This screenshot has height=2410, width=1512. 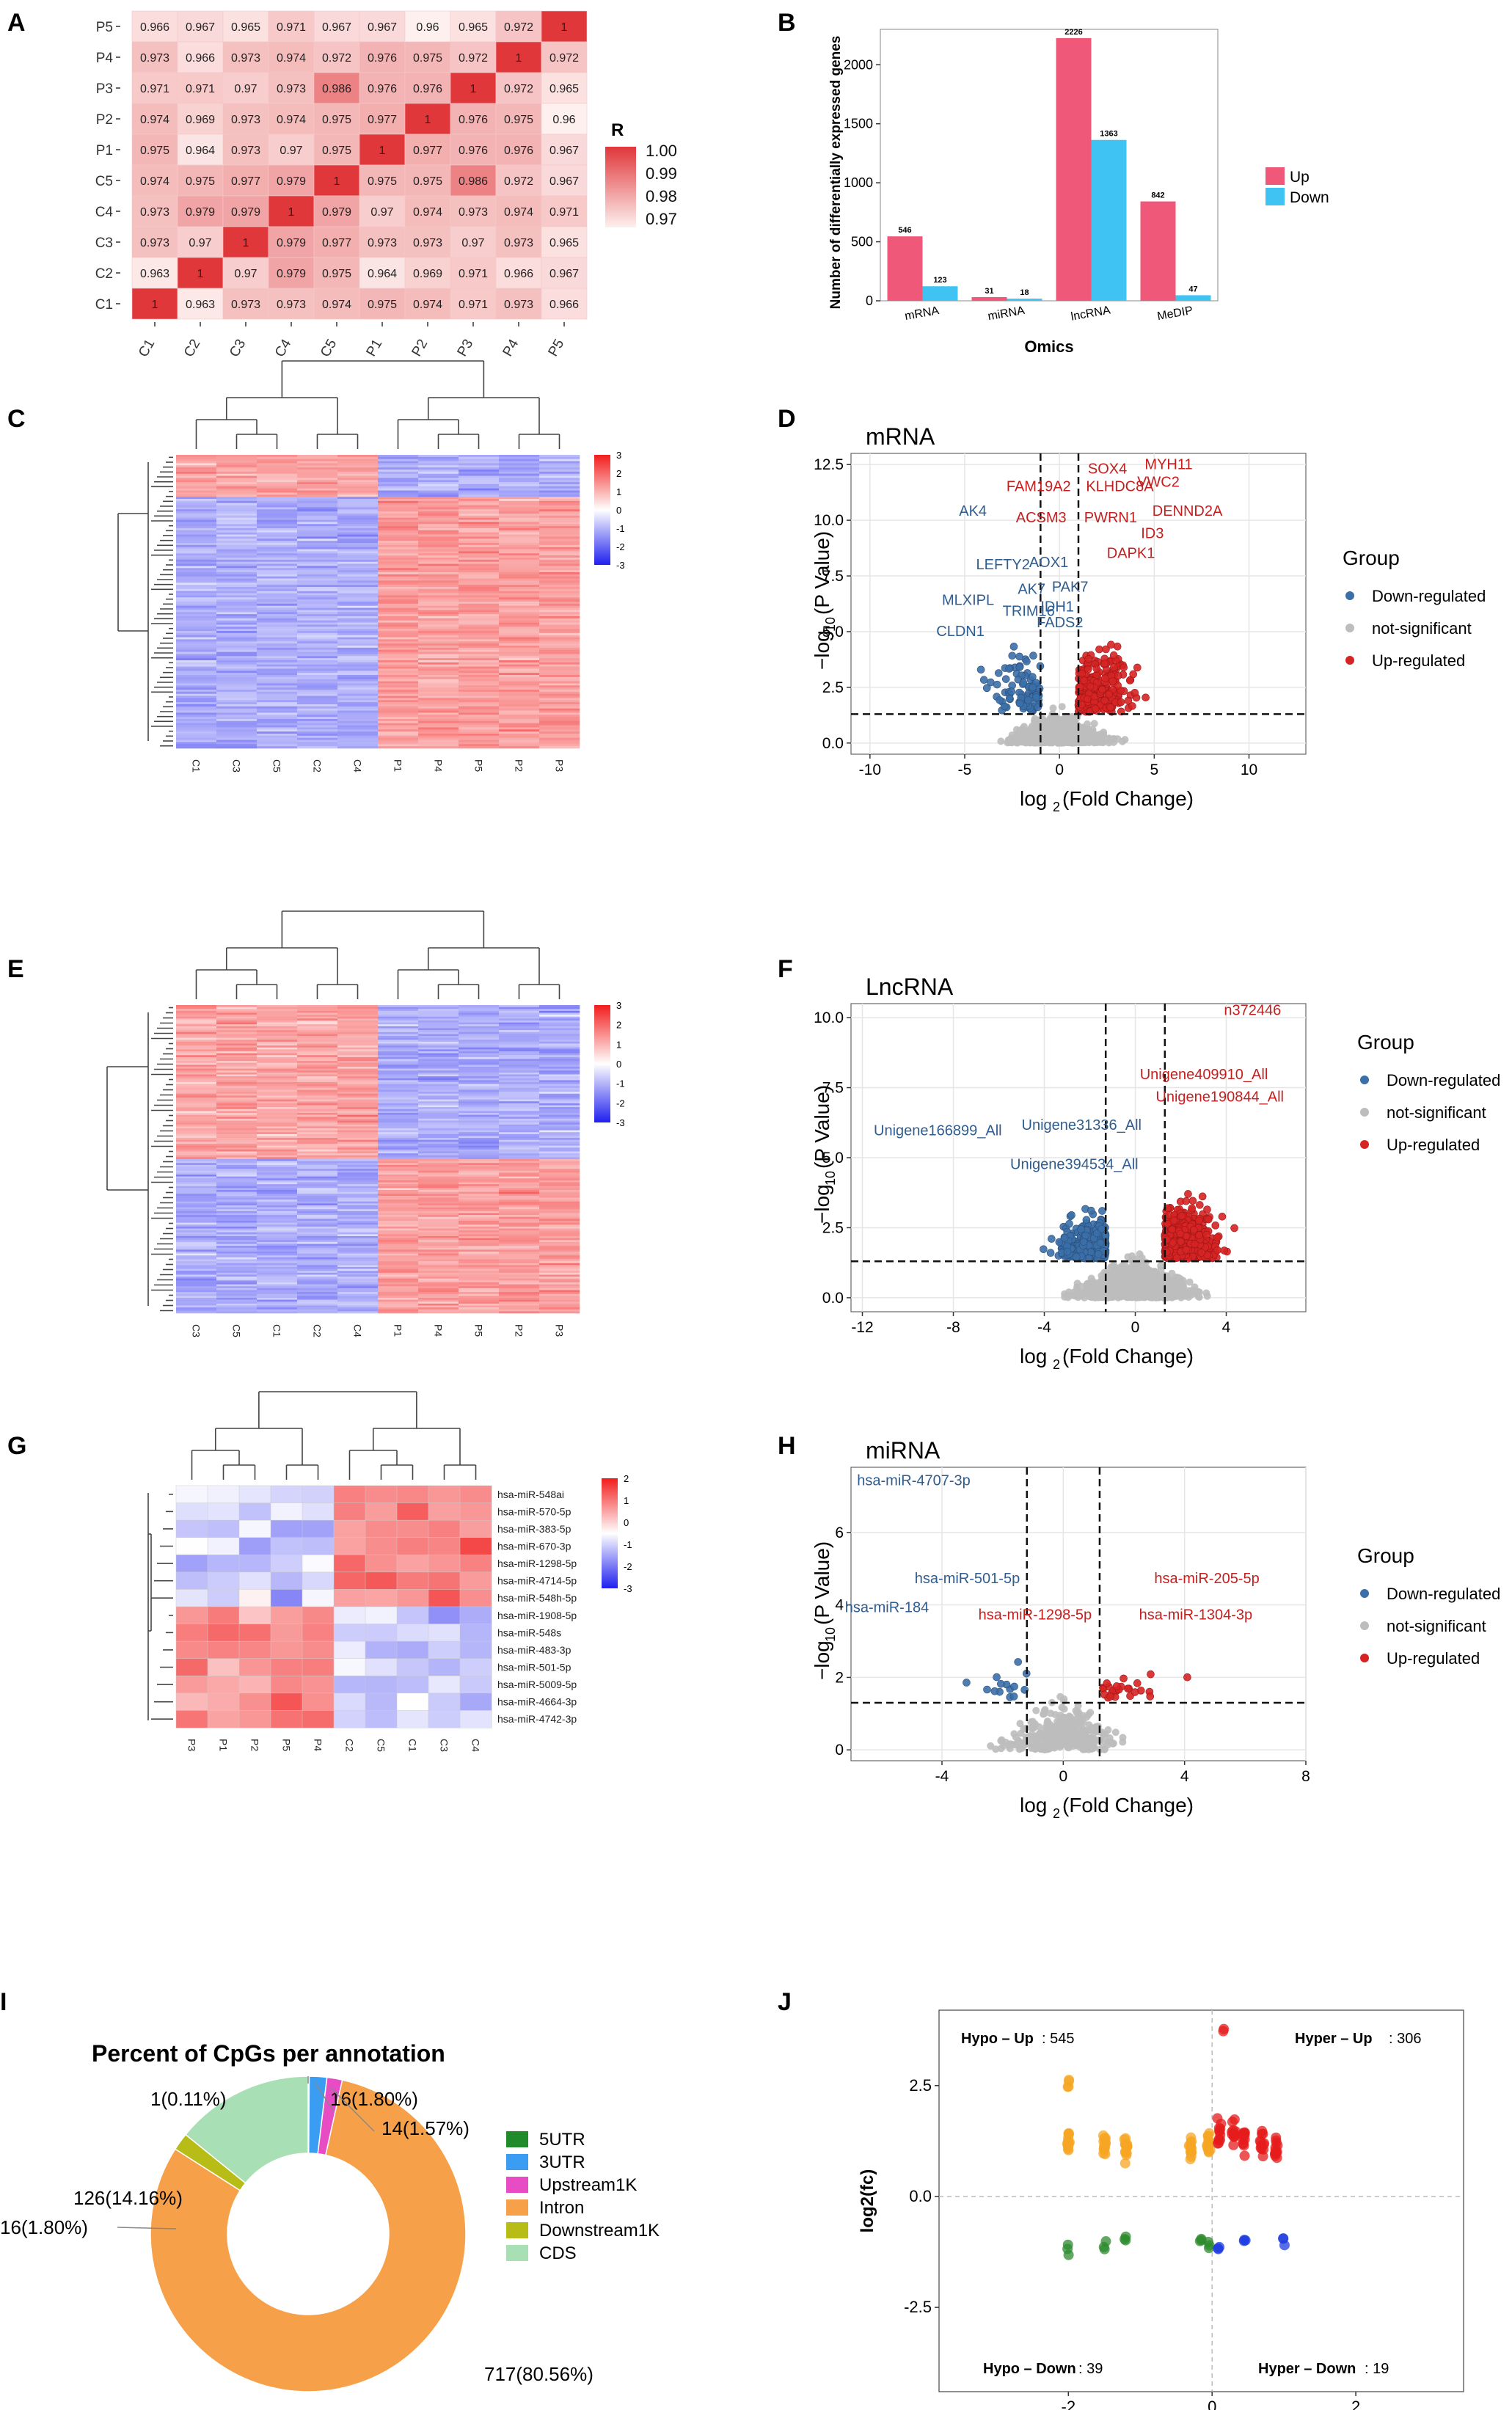 I want to click on col-label: C4, so click(x=358, y=766).